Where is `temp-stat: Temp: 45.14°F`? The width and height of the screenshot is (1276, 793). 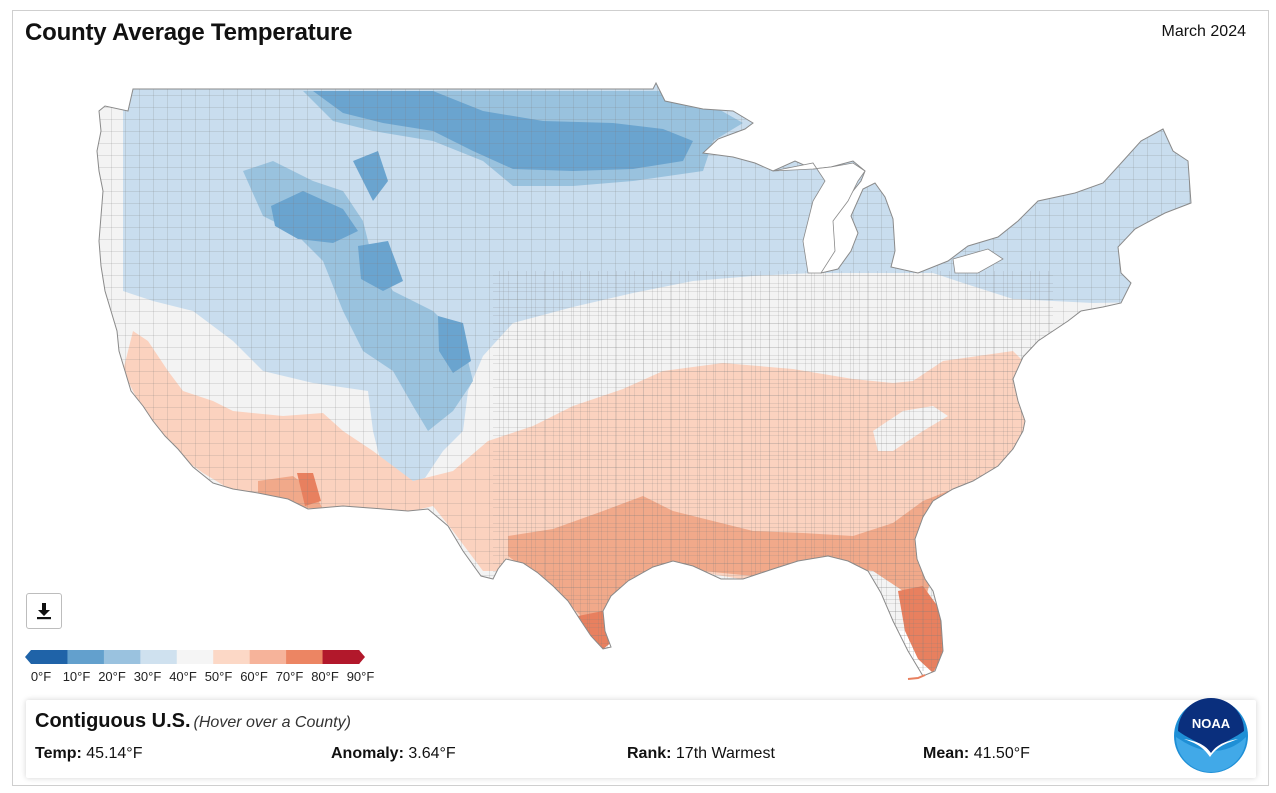
temp-stat: Temp: 45.14°F is located at coordinates (88, 754).